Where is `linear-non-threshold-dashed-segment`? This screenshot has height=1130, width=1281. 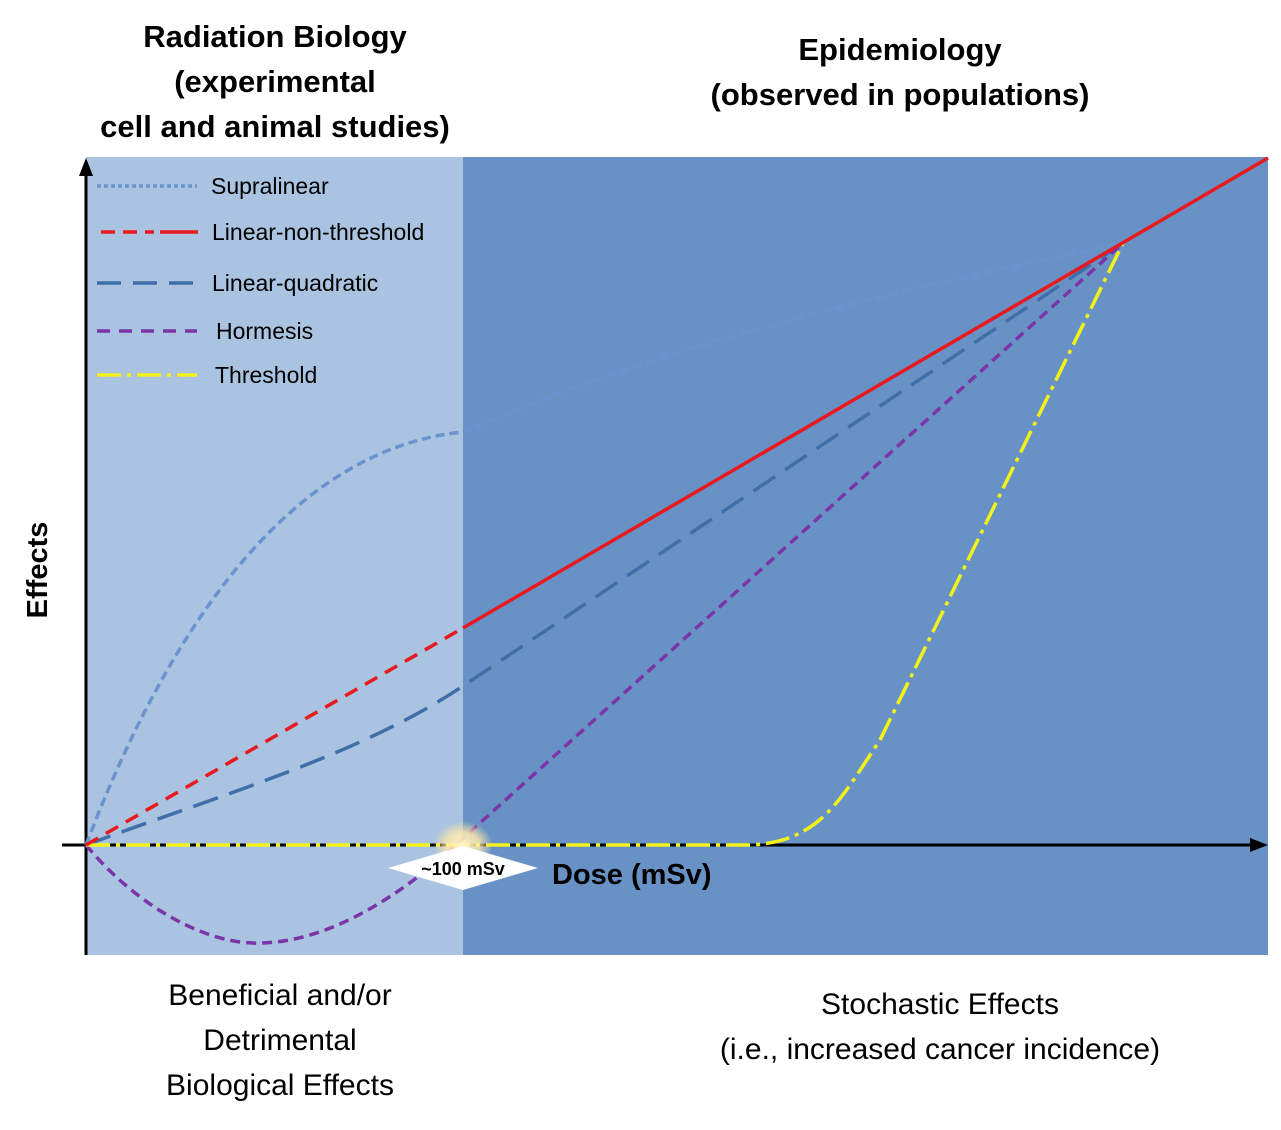 linear-non-threshold-dashed-segment is located at coordinates (274, 736).